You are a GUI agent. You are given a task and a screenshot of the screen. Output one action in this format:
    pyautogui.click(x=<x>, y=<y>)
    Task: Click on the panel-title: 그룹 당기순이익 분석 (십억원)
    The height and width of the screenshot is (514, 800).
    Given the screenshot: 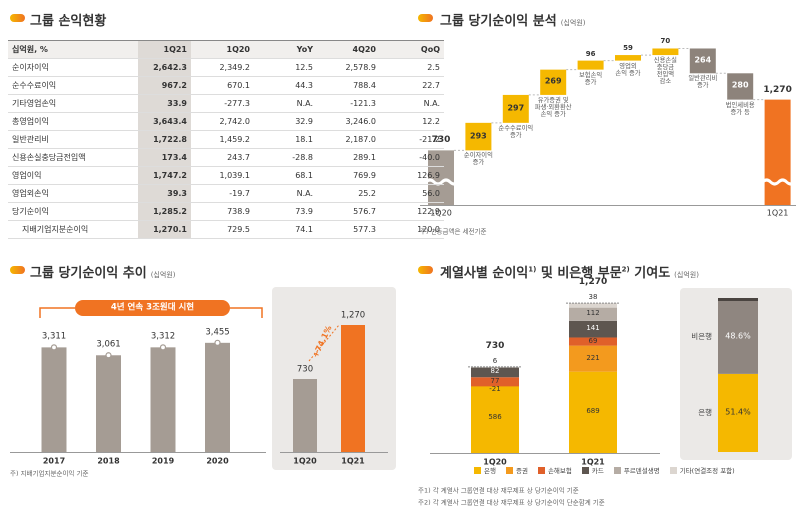 What is the action you would take?
    pyautogui.click(x=513, y=19)
    